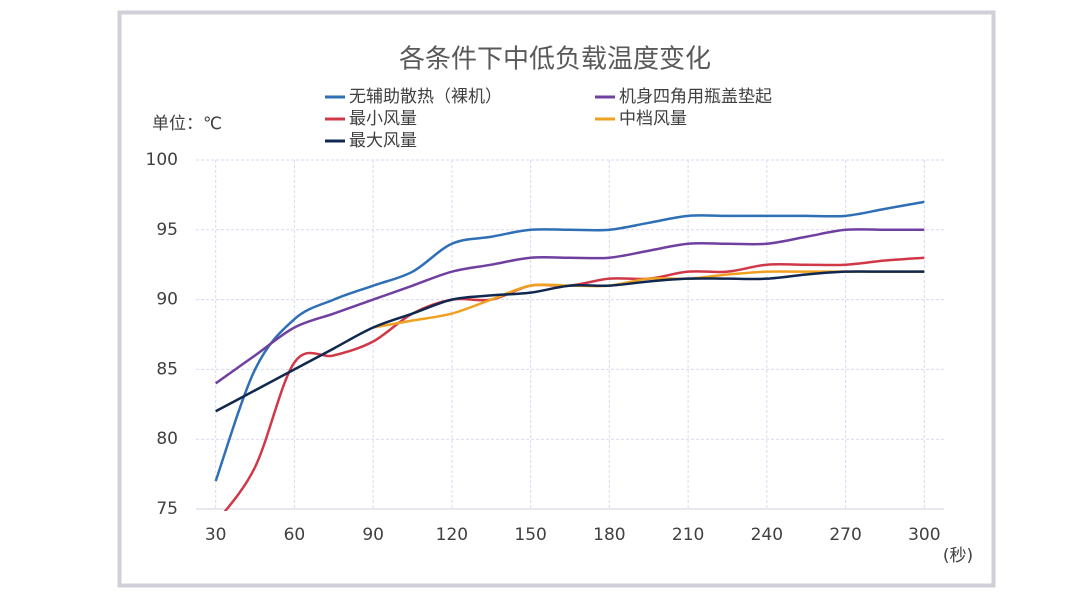  Describe the element at coordinates (688, 535) in the screenshot. I see `x-tick-label: 210` at that location.